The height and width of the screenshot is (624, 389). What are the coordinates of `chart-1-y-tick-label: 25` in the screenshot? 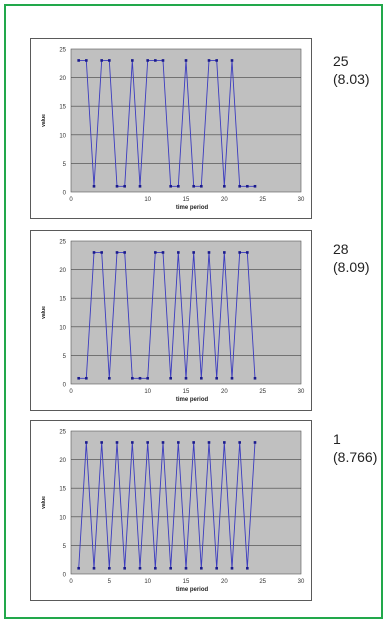 It's located at (62, 51).